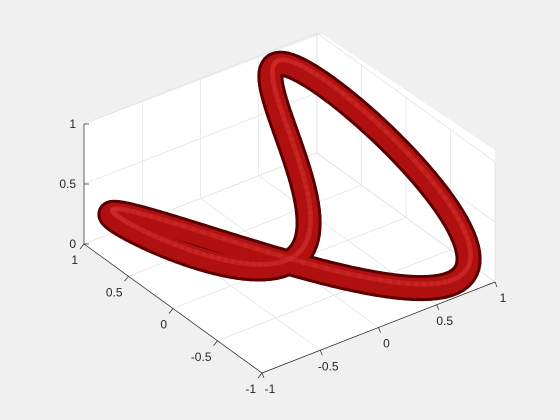  Describe the element at coordinates (444, 321) in the screenshot. I see `x-tick-label: 0.5` at that location.